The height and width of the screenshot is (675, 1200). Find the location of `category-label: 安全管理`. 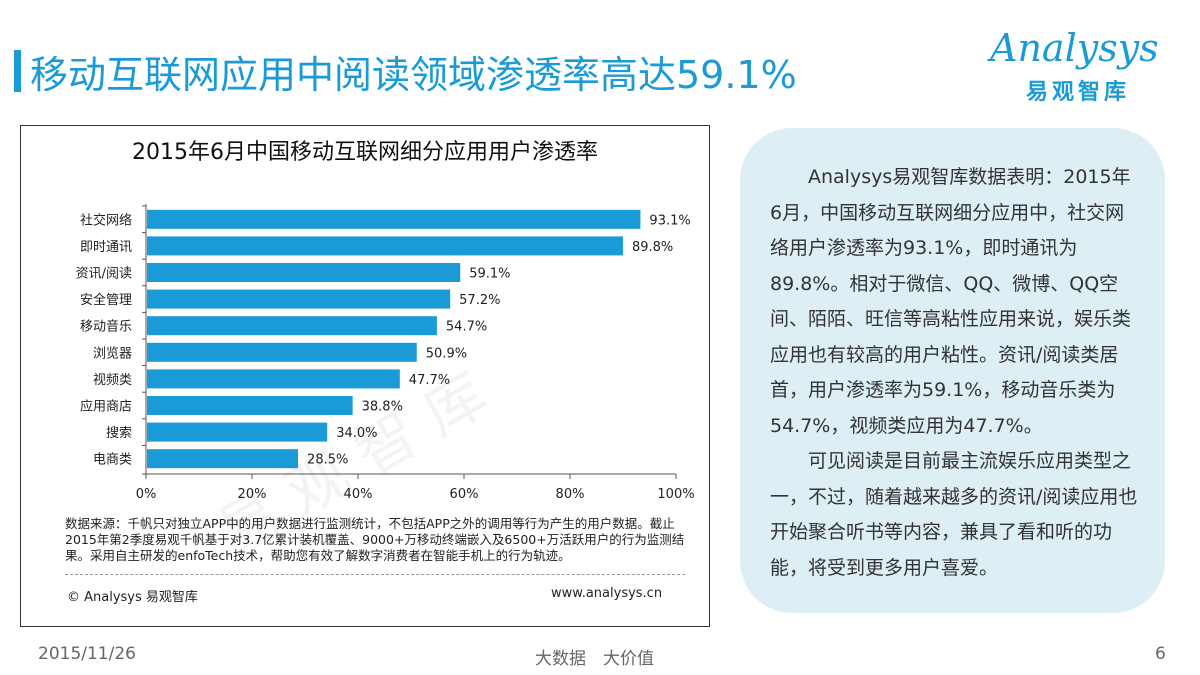

category-label: 安全管理 is located at coordinates (106, 300).